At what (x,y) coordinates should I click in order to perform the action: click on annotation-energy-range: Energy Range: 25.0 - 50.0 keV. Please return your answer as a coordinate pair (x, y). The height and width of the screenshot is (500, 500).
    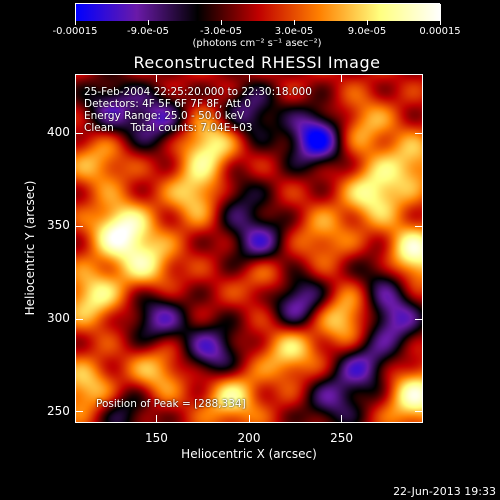
    Looking at the image, I should click on (164, 116).